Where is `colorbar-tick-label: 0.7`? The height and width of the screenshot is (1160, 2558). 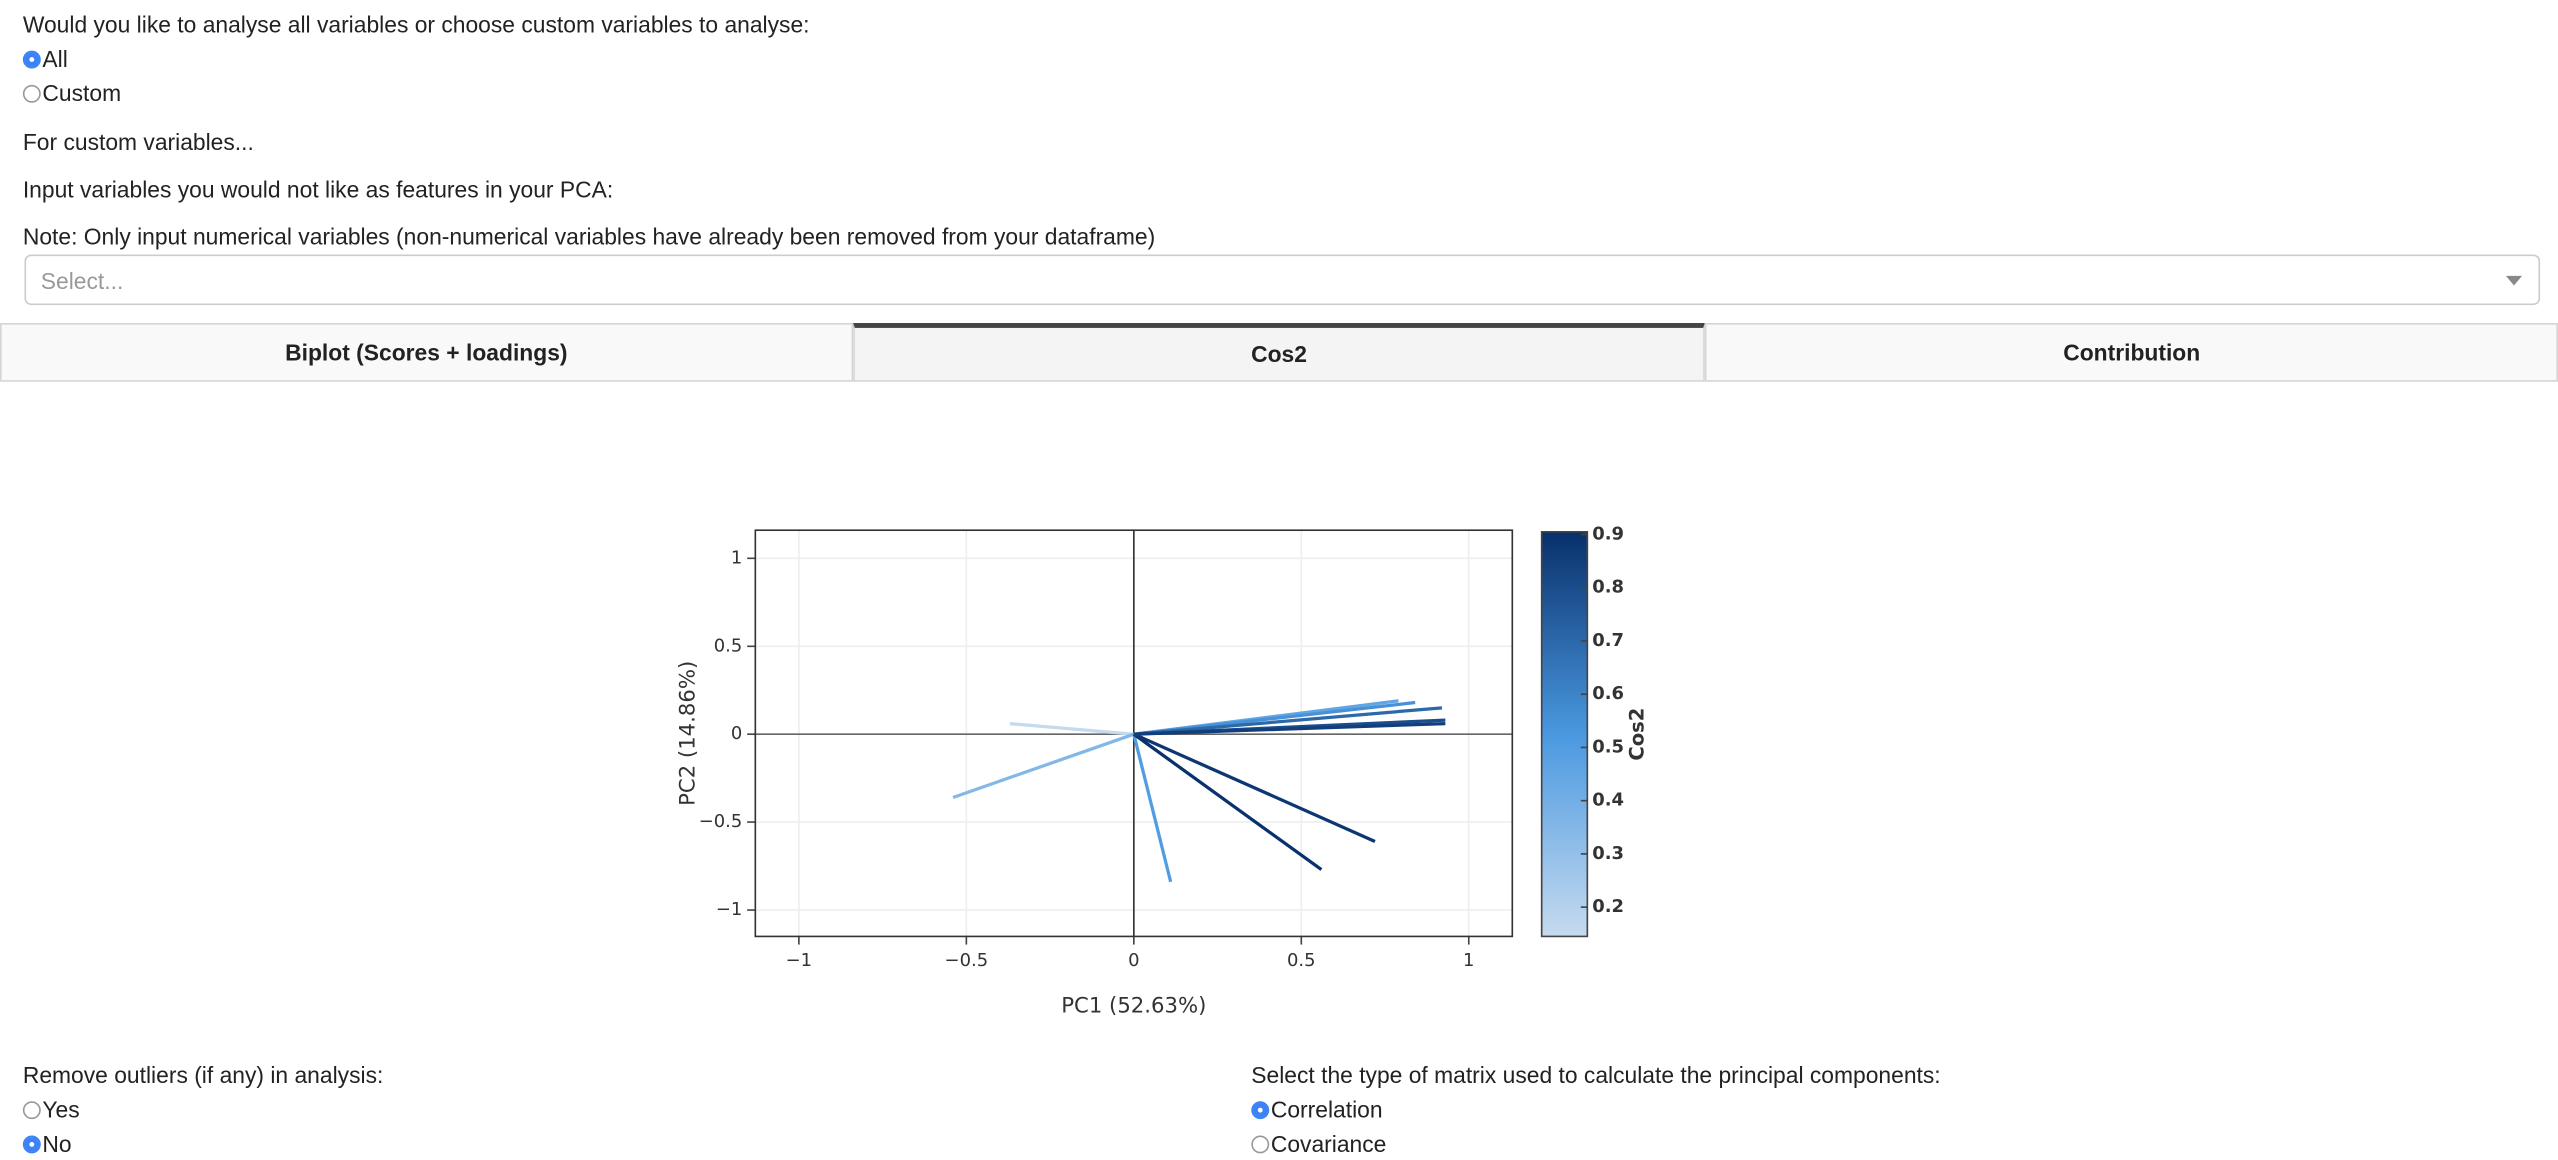 colorbar-tick-label: 0.7 is located at coordinates (1608, 640).